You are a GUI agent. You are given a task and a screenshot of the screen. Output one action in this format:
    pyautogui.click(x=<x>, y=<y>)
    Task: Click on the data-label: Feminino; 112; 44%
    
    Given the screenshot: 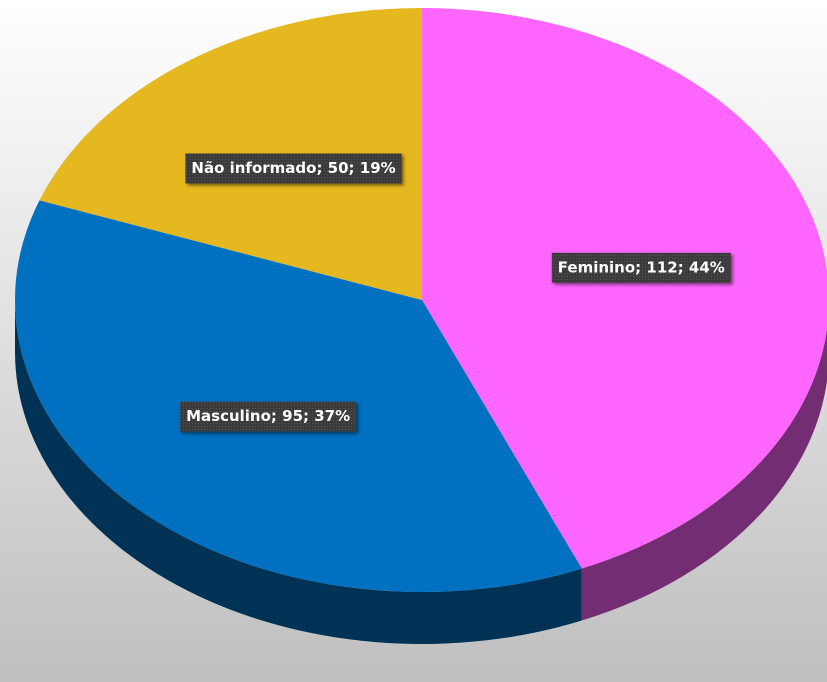 What is the action you would take?
    pyautogui.click(x=641, y=267)
    